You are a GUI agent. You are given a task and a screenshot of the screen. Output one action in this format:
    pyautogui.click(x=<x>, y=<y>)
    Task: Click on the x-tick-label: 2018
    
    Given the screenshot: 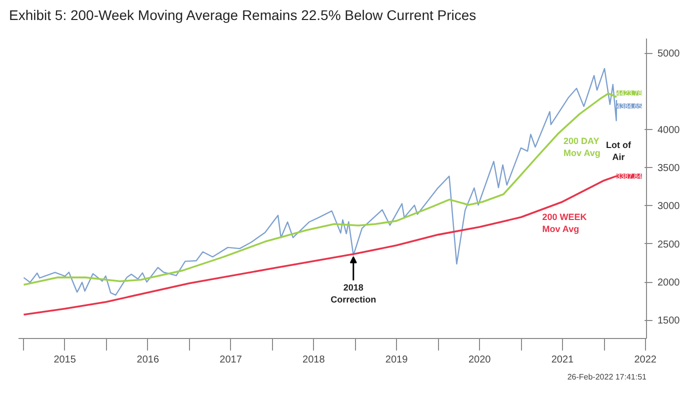 What is the action you would take?
    pyautogui.click(x=314, y=360)
    